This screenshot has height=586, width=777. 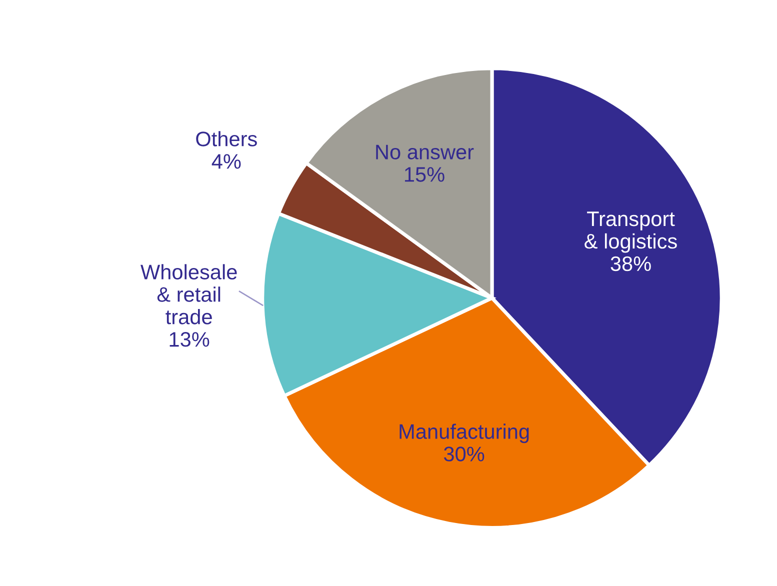 What do you see at coordinates (464, 434) in the screenshot?
I see `slice-label: Manufacturing` at bounding box center [464, 434].